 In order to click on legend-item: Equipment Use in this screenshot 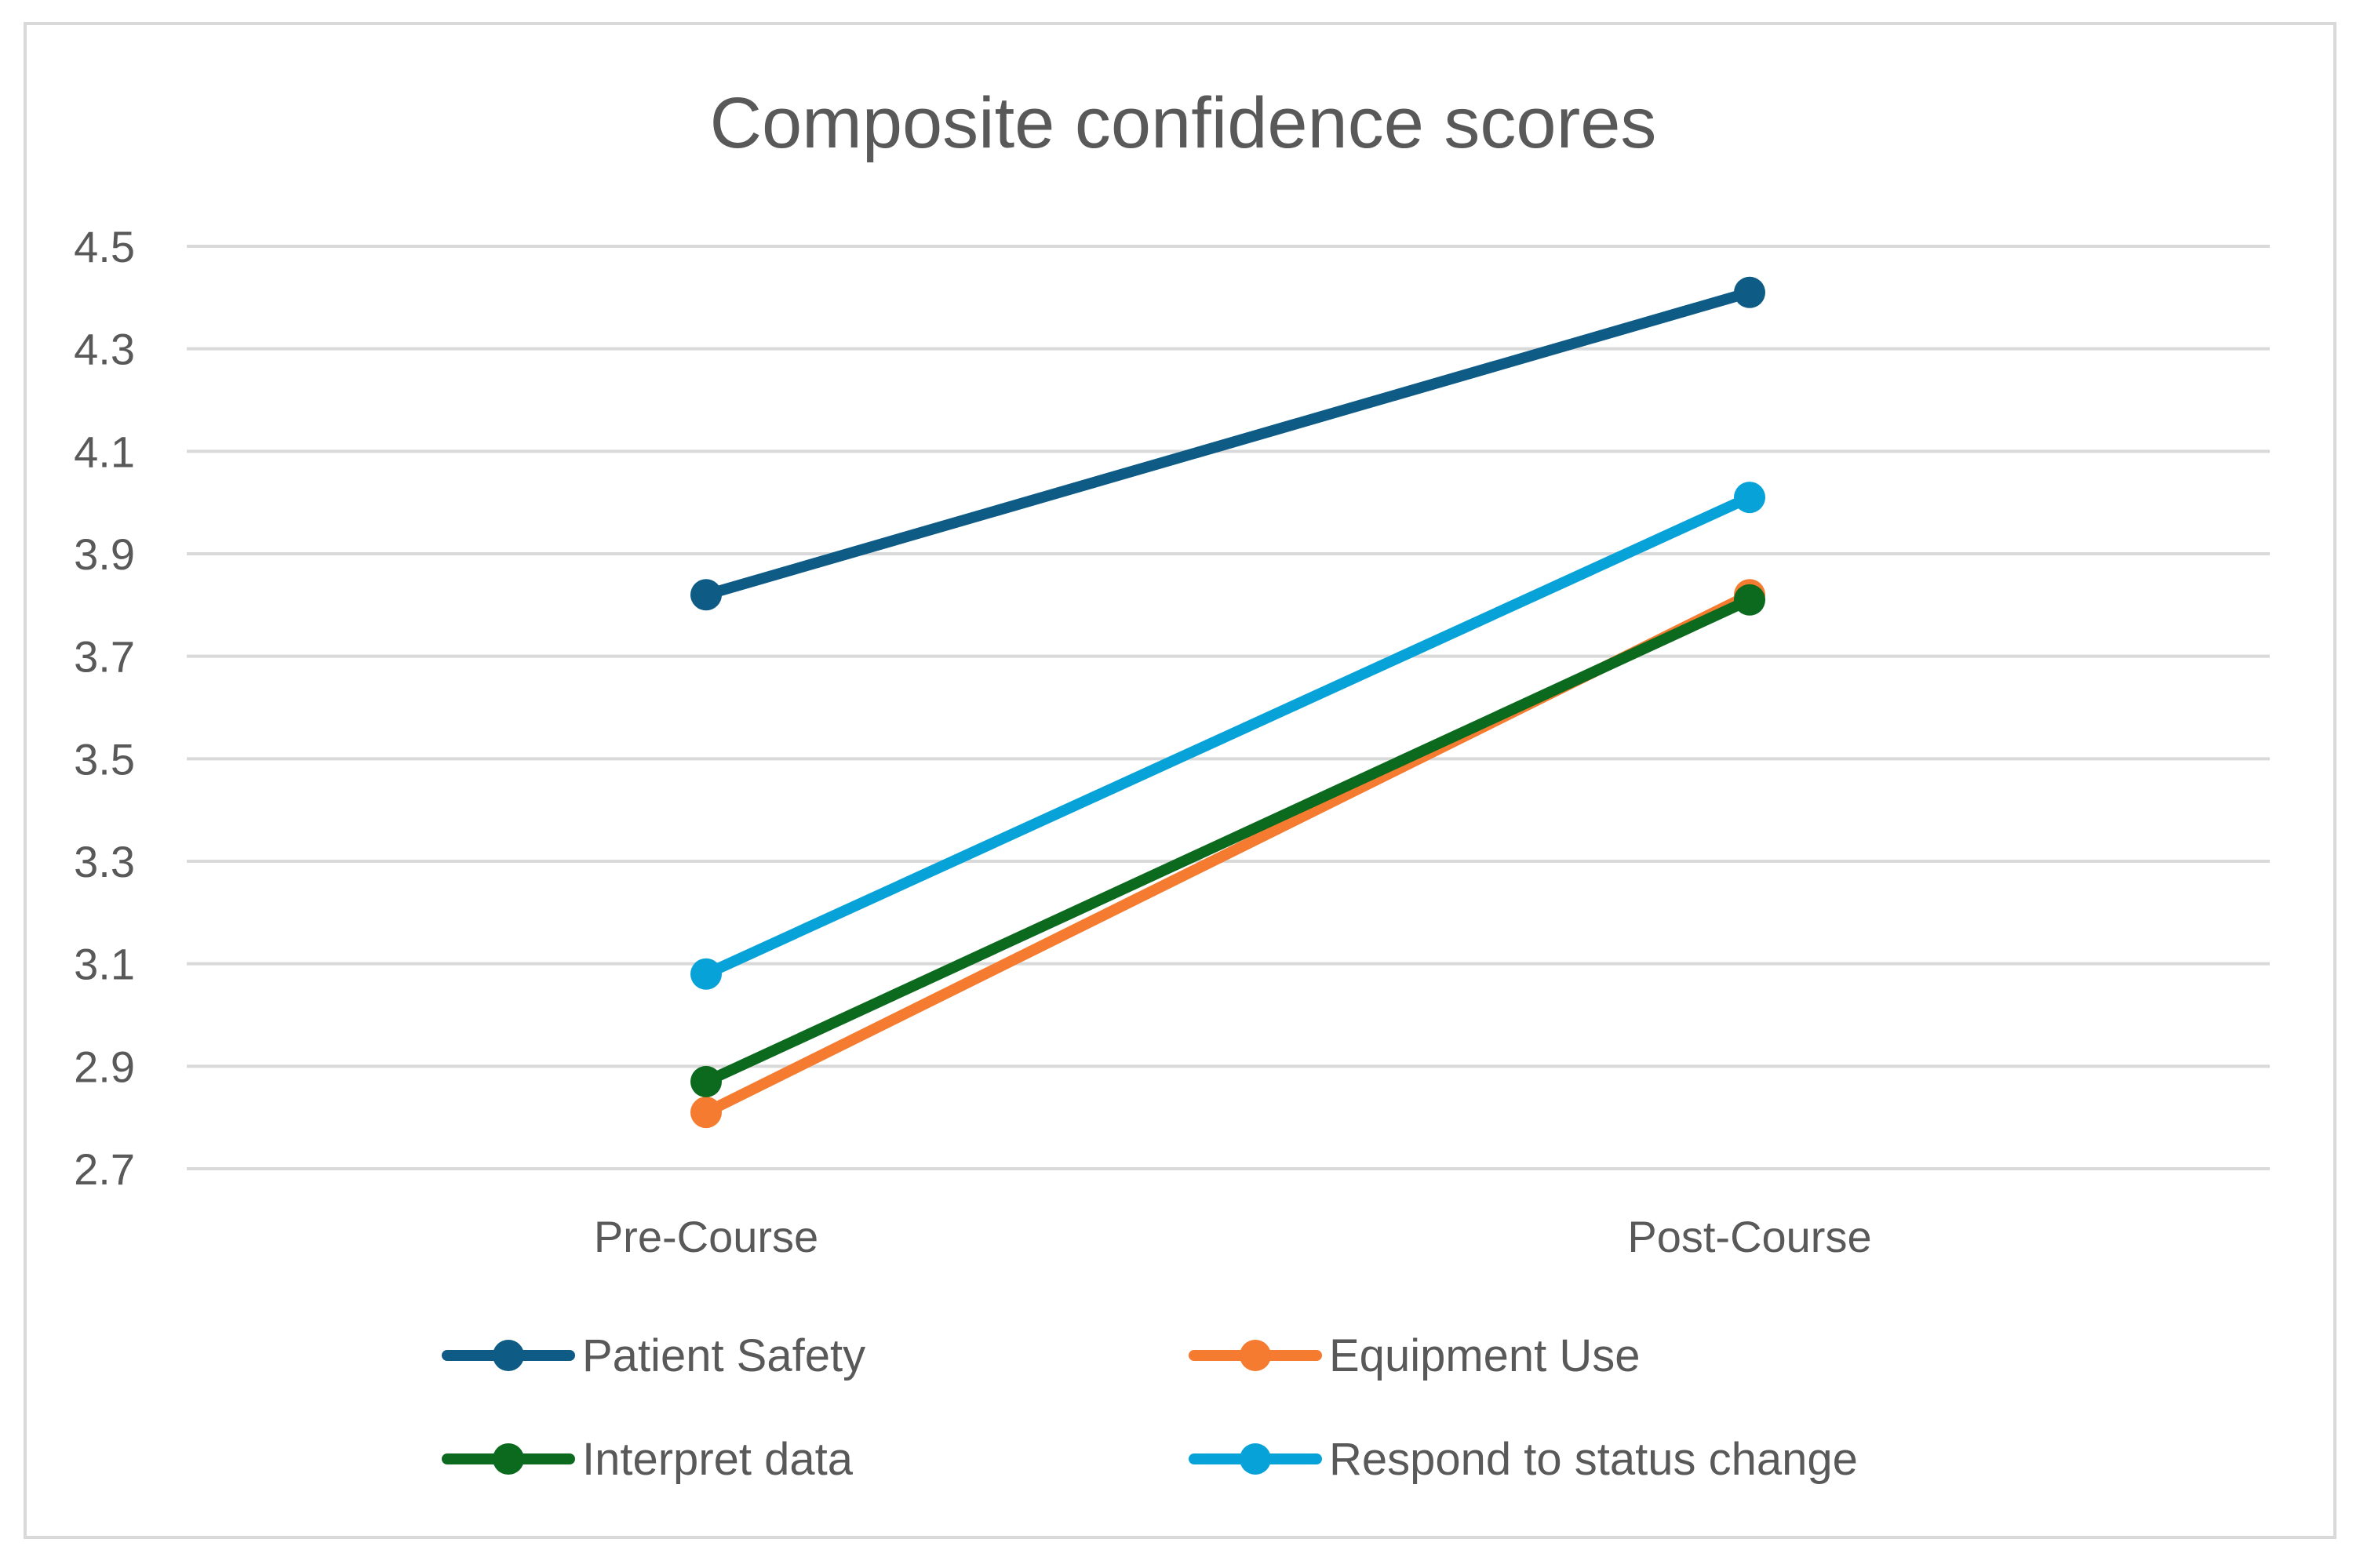, I will do `click(1415, 1355)`.